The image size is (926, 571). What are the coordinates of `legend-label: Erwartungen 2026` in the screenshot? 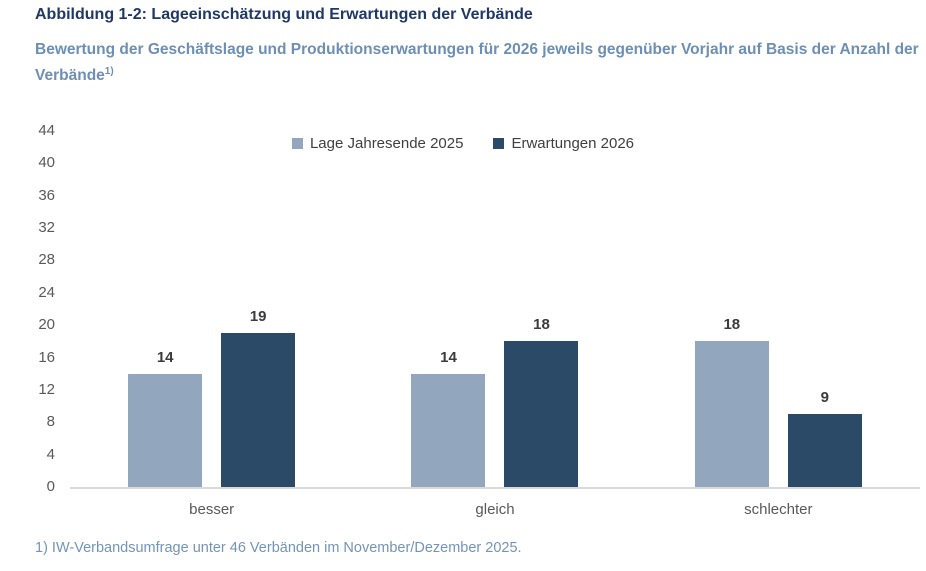 It's located at (573, 143).